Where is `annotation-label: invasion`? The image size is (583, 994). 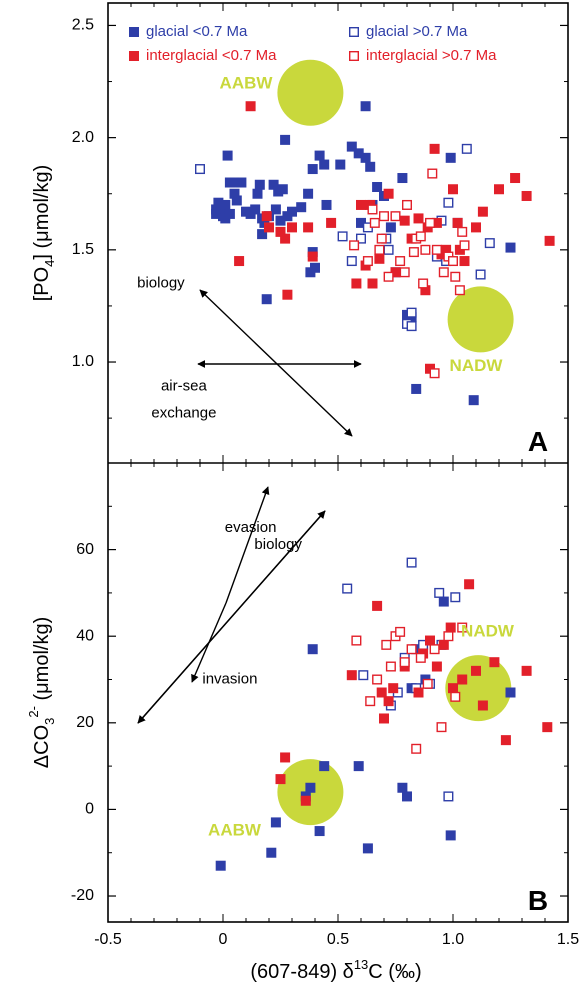
annotation-label: invasion is located at coordinates (229, 678).